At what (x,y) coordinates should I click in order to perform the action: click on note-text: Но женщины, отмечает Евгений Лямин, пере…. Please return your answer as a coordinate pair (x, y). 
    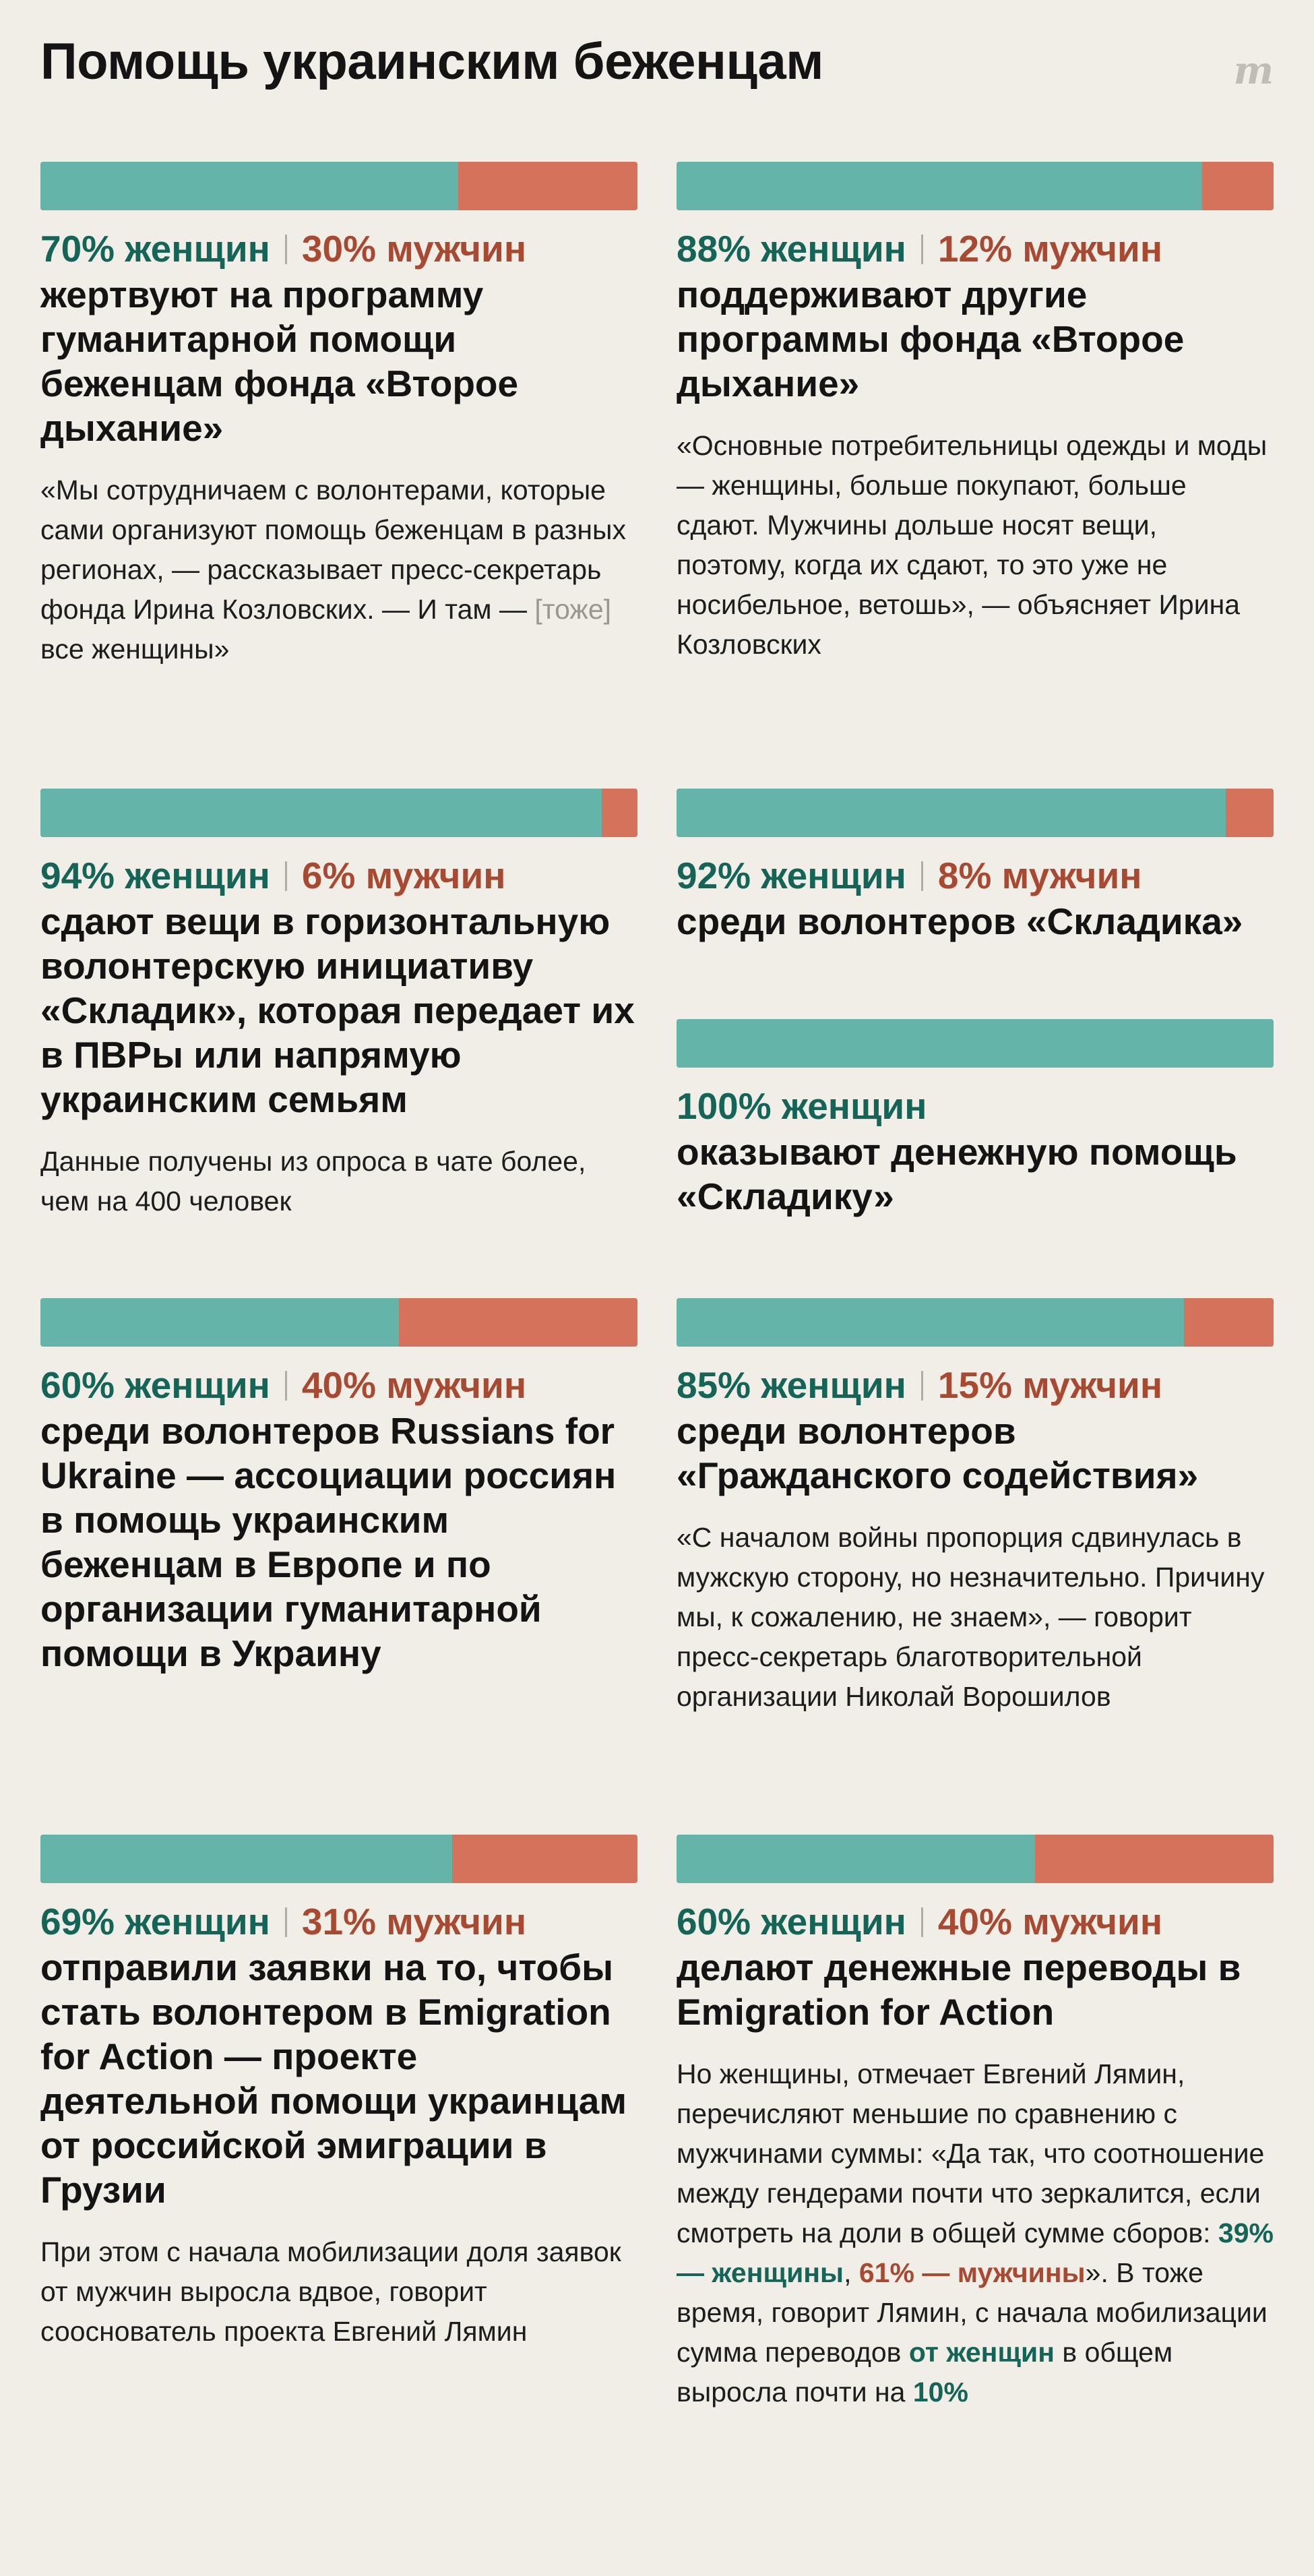
    Looking at the image, I should click on (971, 2153).